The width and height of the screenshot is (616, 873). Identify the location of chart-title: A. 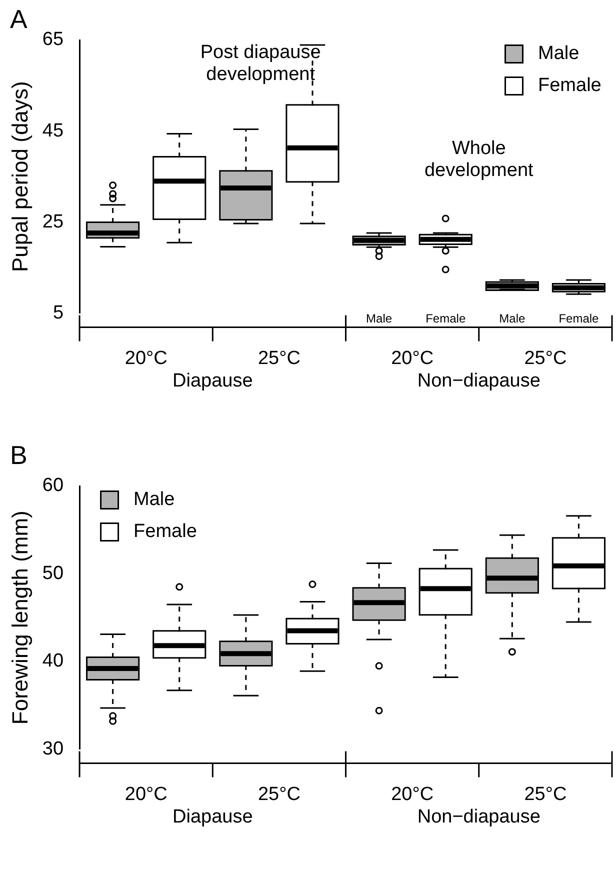
(19, 19).